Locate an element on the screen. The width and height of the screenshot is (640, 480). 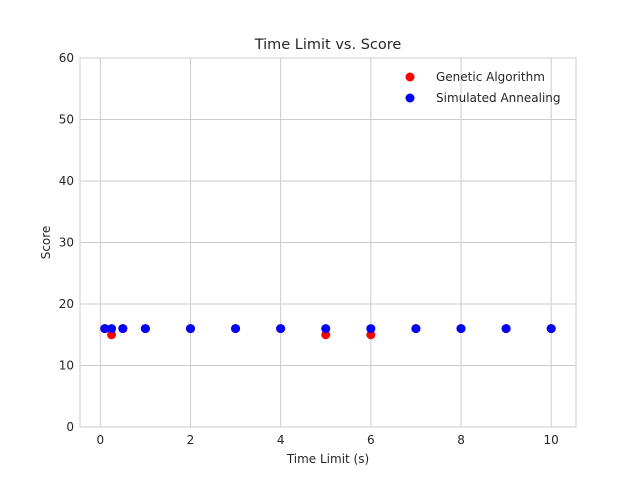
x-tick-label: 6 is located at coordinates (371, 440).